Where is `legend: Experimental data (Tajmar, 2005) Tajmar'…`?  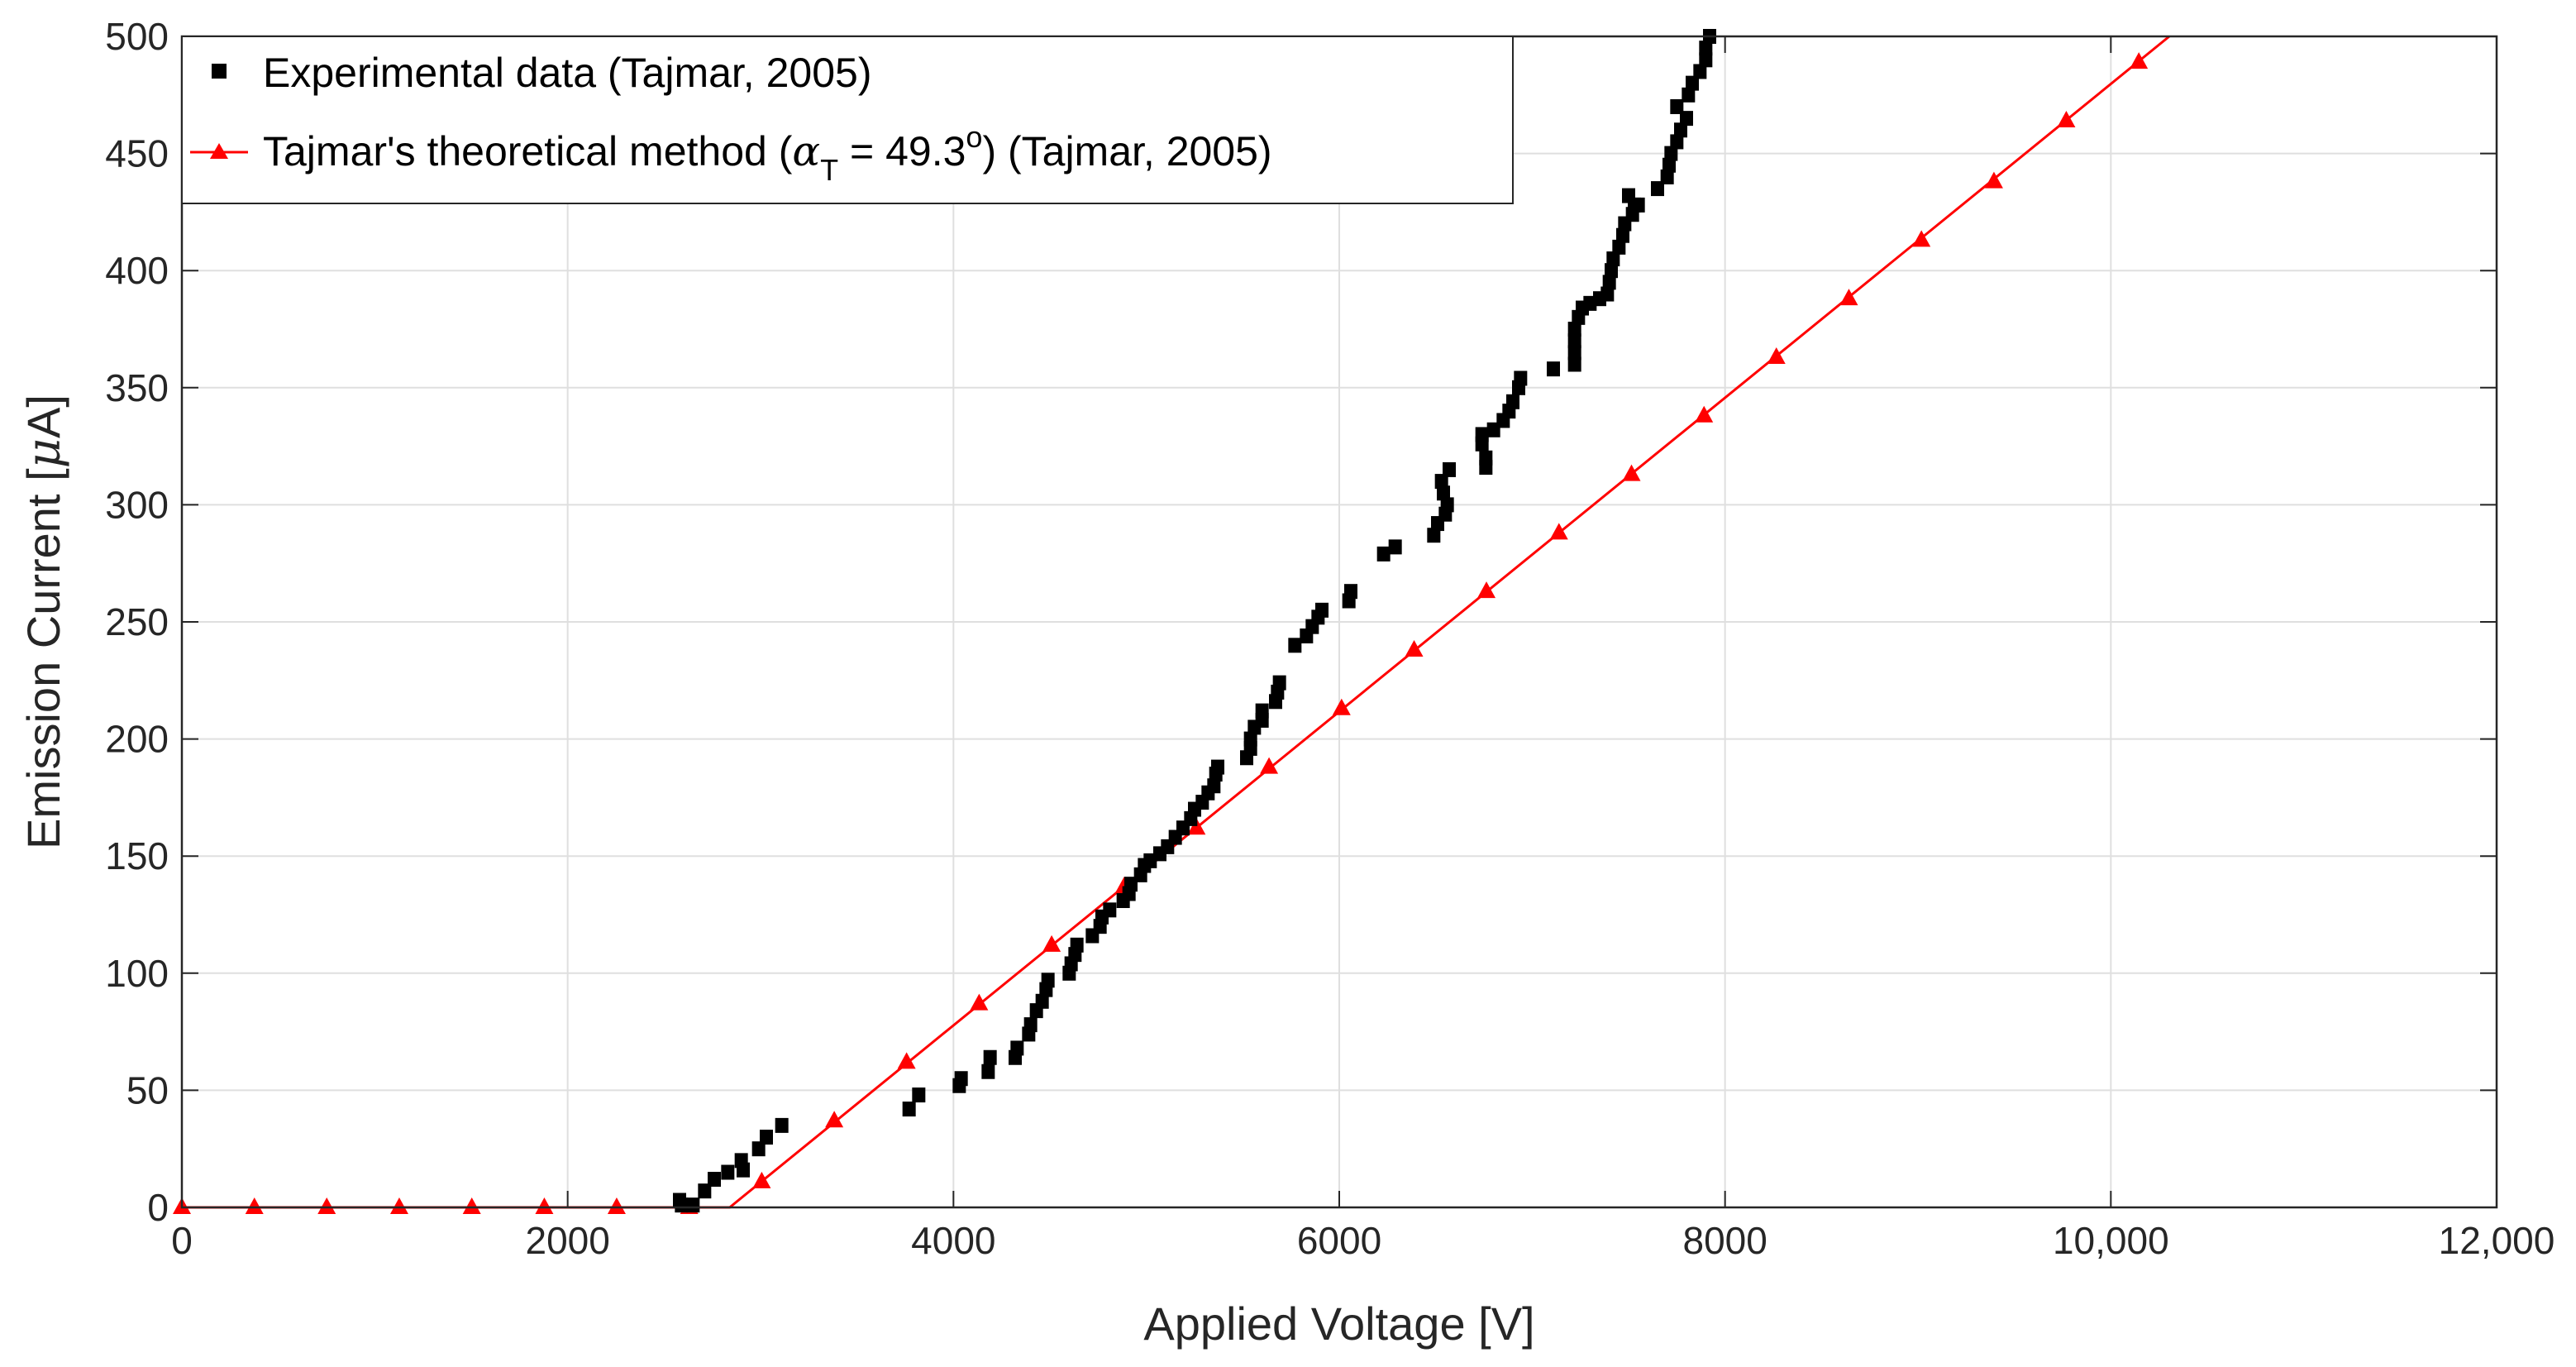
legend: Experimental data (Tajmar, 2005) Tajmar'… is located at coordinates (847, 120).